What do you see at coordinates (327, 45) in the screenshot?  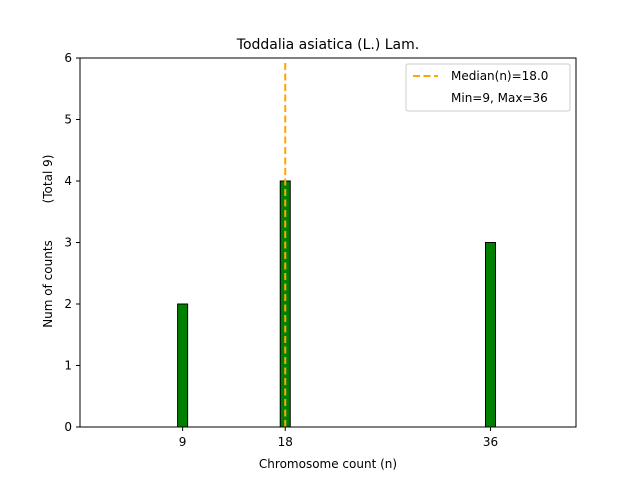 I see `chart-title: Toddalia asiatica (L.) Lam.` at bounding box center [327, 45].